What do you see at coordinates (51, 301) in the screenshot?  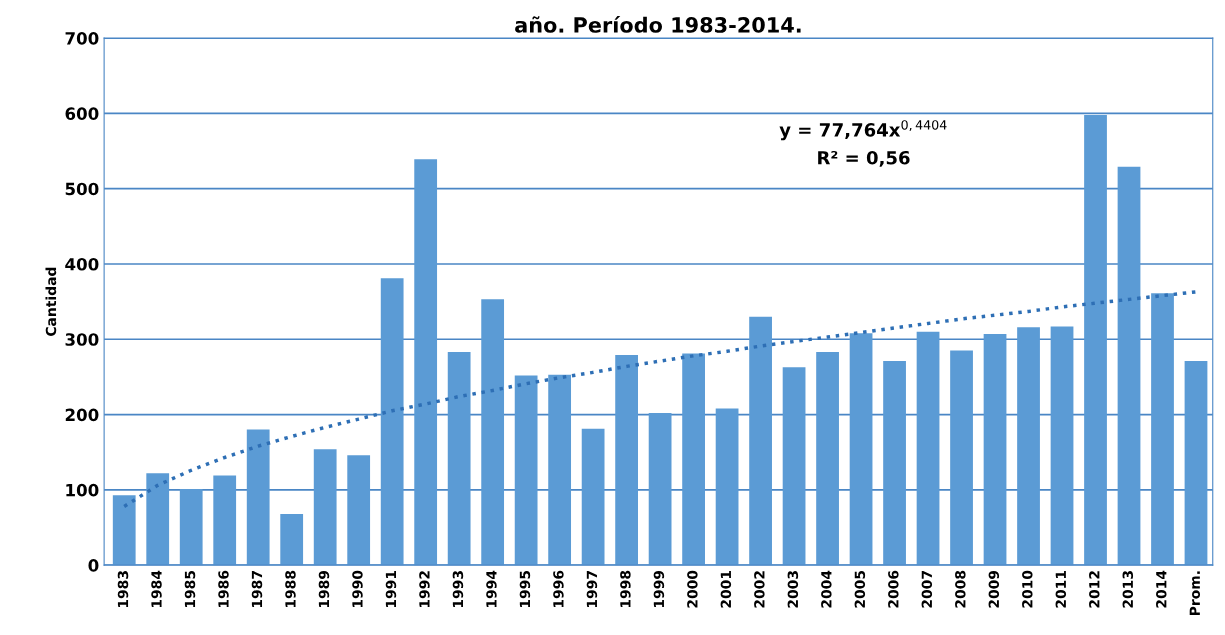 I see `y-axis-title: Cantidad` at bounding box center [51, 301].